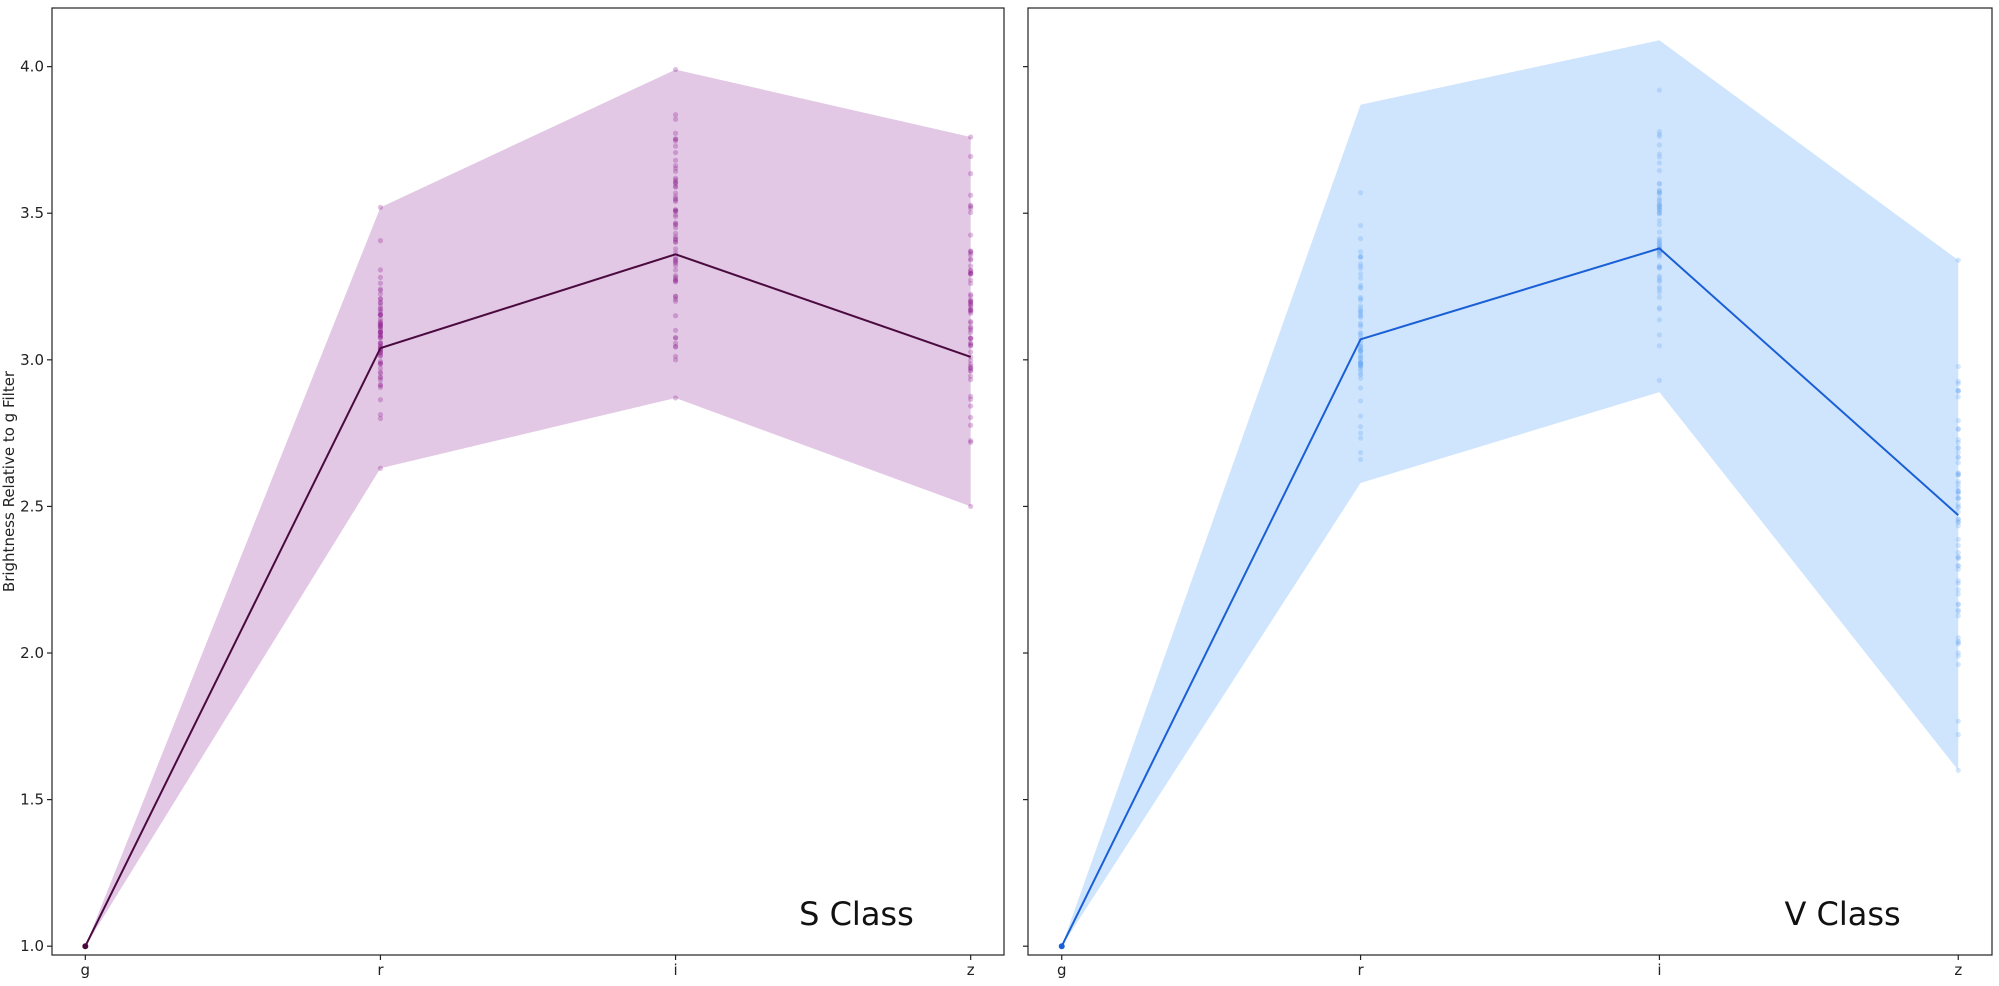  What do you see at coordinates (32, 213) in the screenshot?
I see `y-tick-label: 3.5` at bounding box center [32, 213].